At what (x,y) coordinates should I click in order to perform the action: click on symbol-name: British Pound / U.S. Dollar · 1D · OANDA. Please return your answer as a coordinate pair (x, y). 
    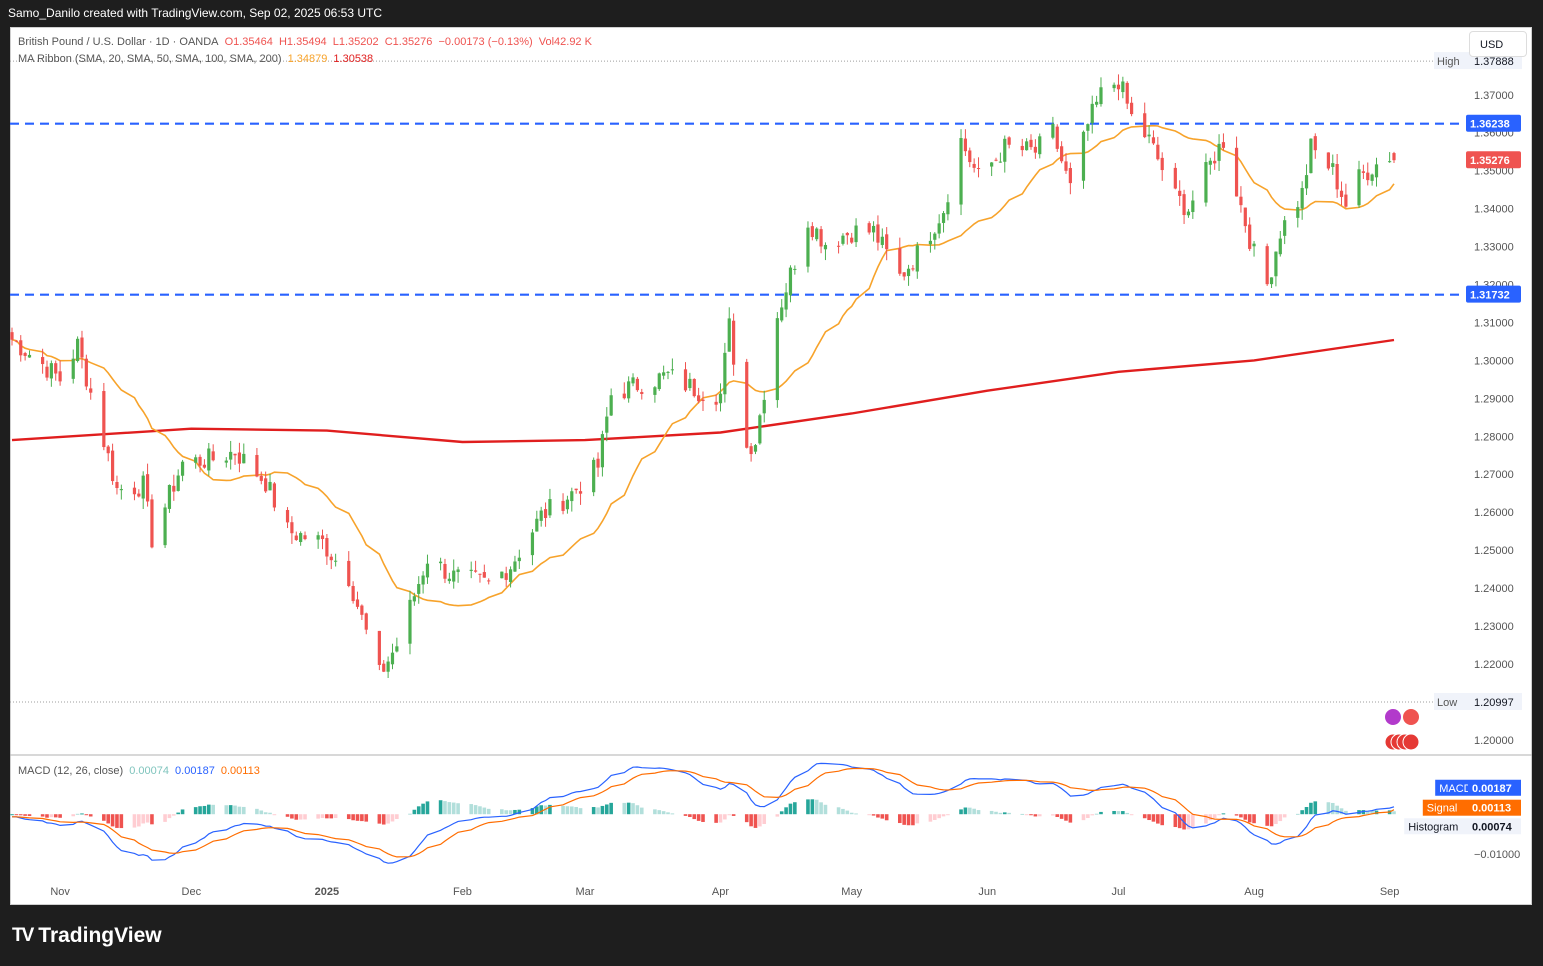
    Looking at the image, I should click on (118, 42).